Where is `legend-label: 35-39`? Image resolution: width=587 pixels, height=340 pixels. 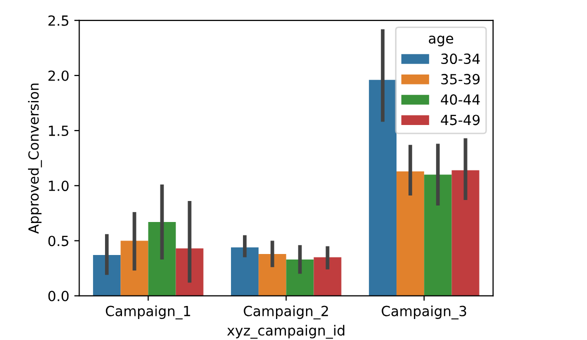
legend-label: 35-39 is located at coordinates (460, 79).